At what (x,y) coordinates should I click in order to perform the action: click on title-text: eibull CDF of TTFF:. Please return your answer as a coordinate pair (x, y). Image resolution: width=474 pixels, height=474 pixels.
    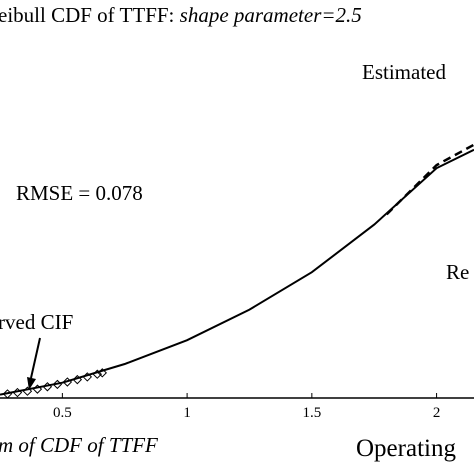
    Looking at the image, I should click on (90, 15).